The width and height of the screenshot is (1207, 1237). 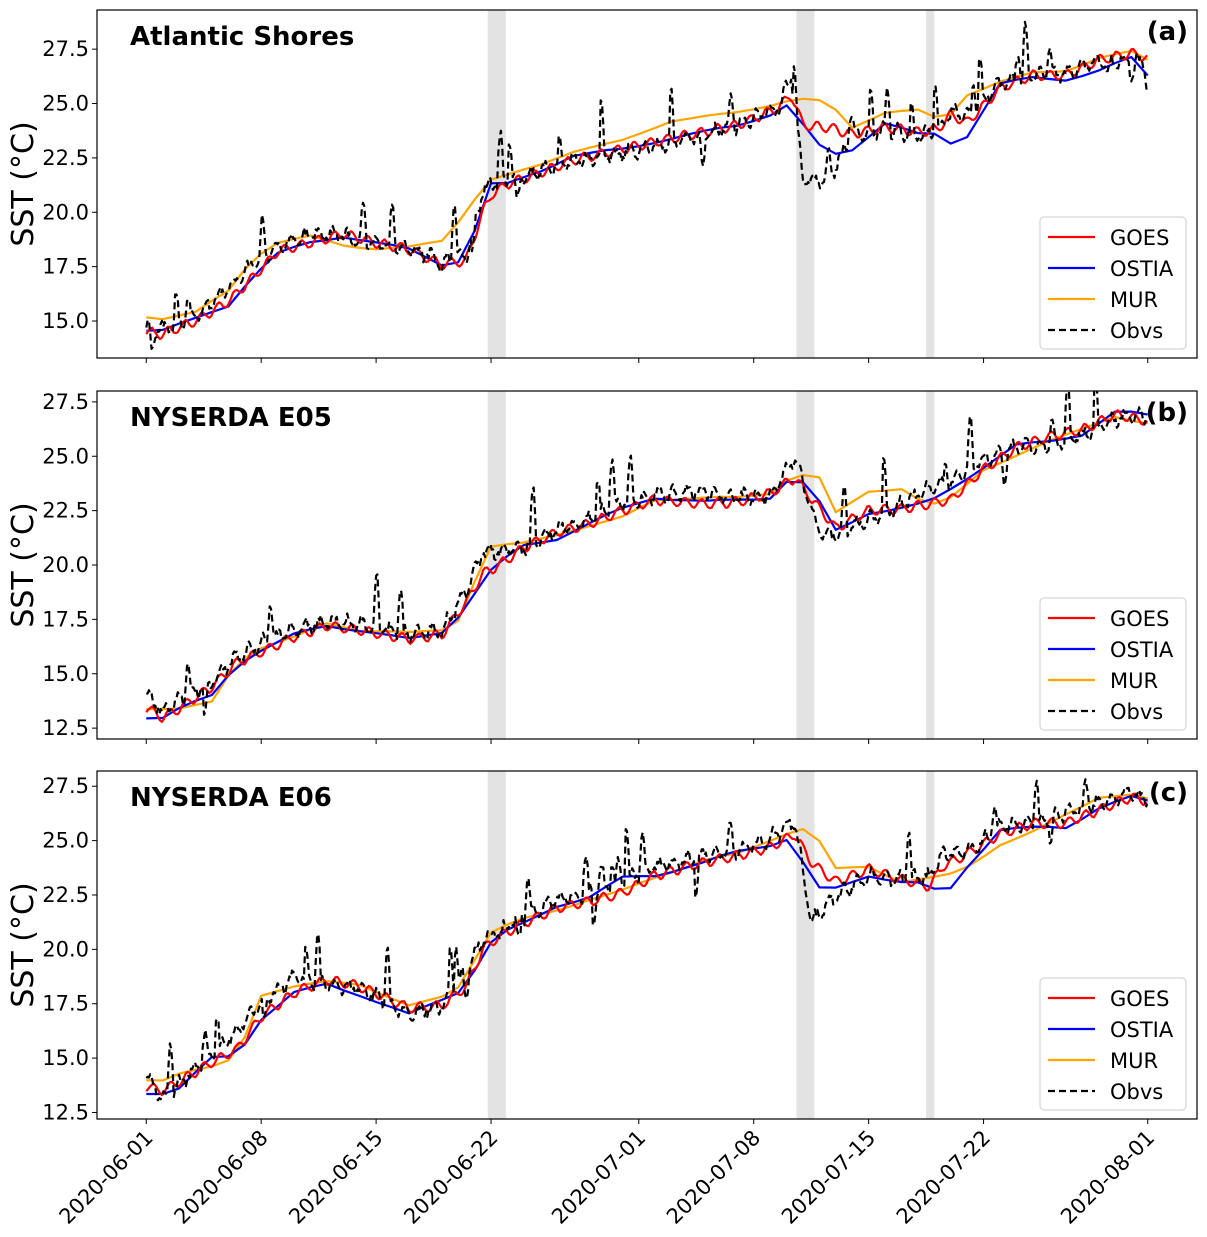 What do you see at coordinates (335, 1177) in the screenshot?
I see `x-tick-label: 2020-06-15` at bounding box center [335, 1177].